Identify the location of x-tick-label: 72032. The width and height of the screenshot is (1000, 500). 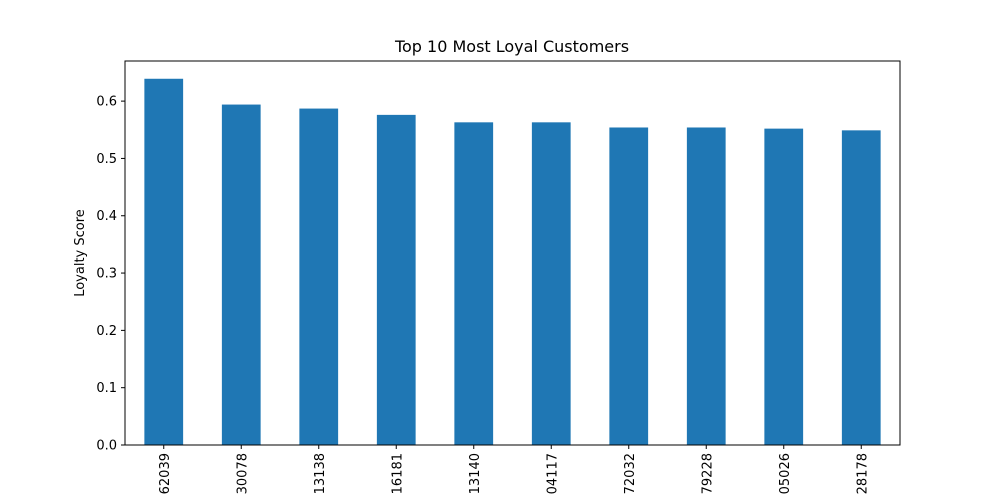
(630, 473).